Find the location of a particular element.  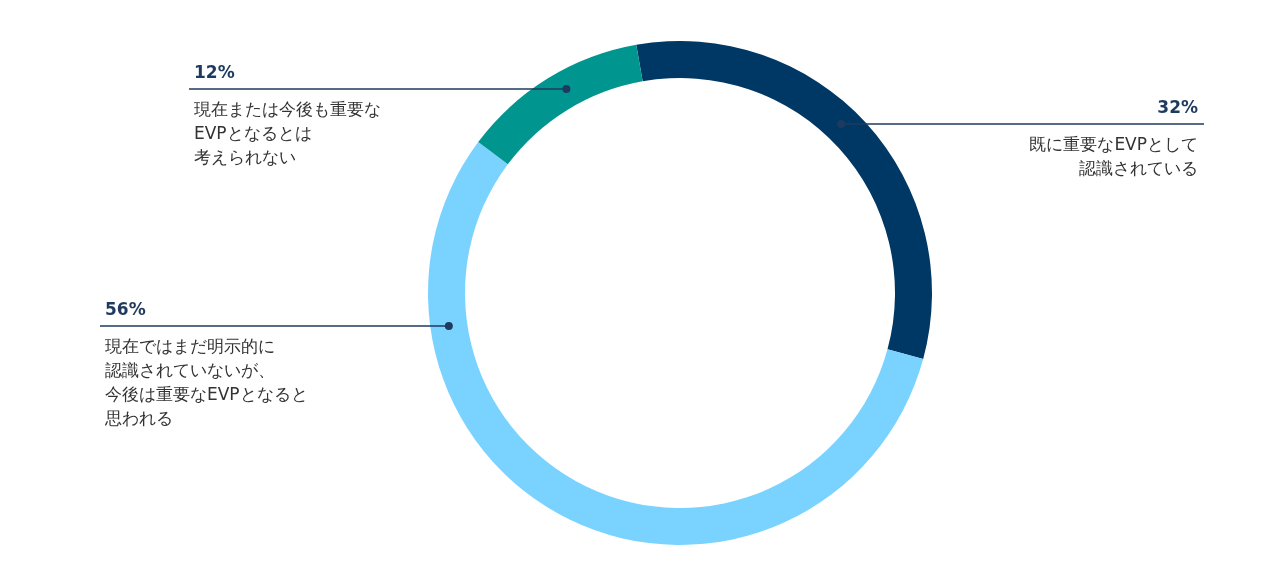

data-label: 32% is located at coordinates (1177, 107).